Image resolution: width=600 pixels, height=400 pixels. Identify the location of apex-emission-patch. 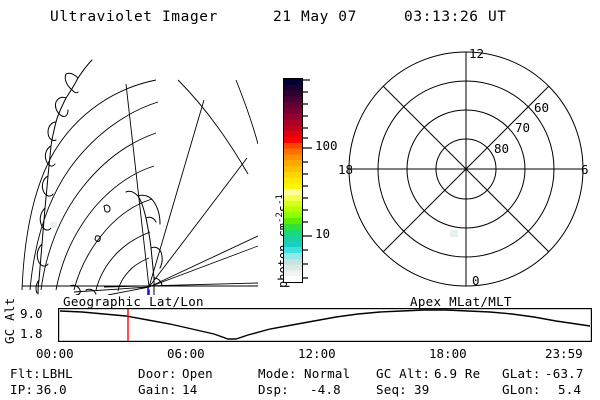
(454, 233).